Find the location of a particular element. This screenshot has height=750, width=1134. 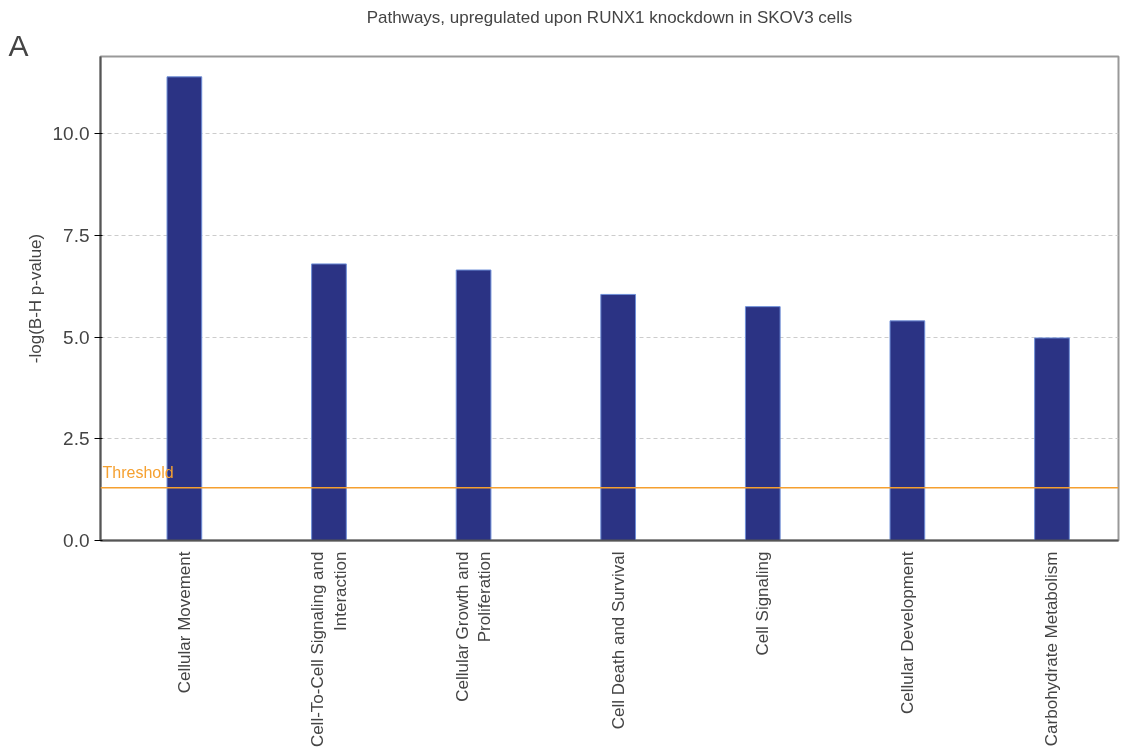

y-tick-label: 10.0 is located at coordinates (71, 134).